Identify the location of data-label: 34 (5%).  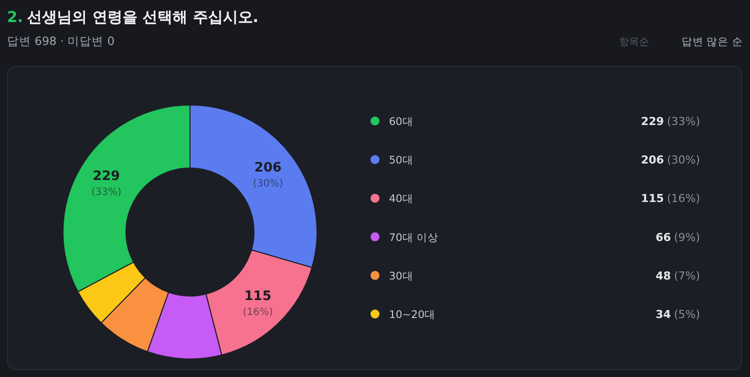
(678, 314).